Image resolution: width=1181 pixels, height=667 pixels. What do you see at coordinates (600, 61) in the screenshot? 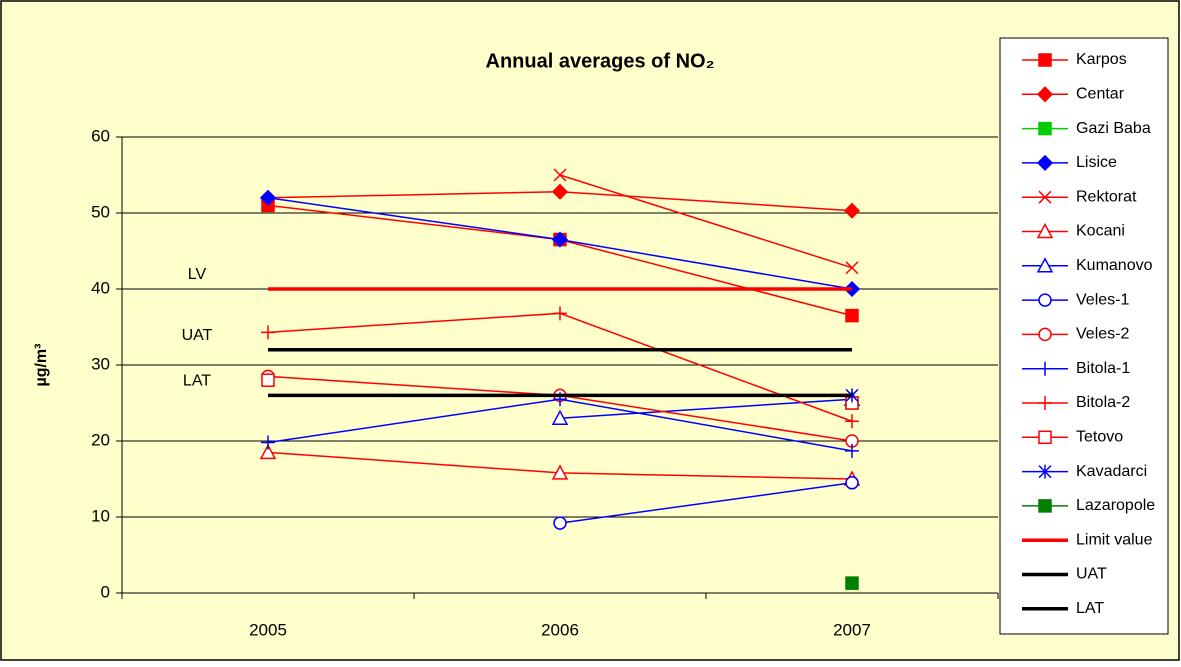
I see `chart-title: Annual averages of NO₂` at bounding box center [600, 61].